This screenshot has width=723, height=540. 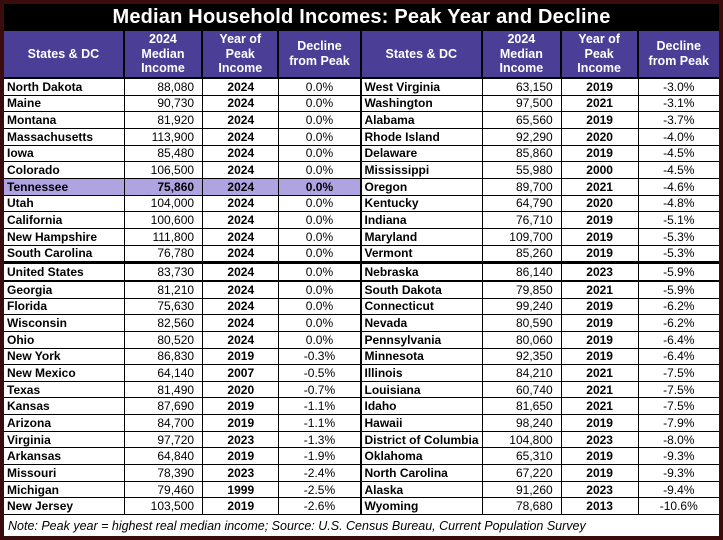 What do you see at coordinates (679, 220) in the screenshot?
I see `cell-decline: -5.1%` at bounding box center [679, 220].